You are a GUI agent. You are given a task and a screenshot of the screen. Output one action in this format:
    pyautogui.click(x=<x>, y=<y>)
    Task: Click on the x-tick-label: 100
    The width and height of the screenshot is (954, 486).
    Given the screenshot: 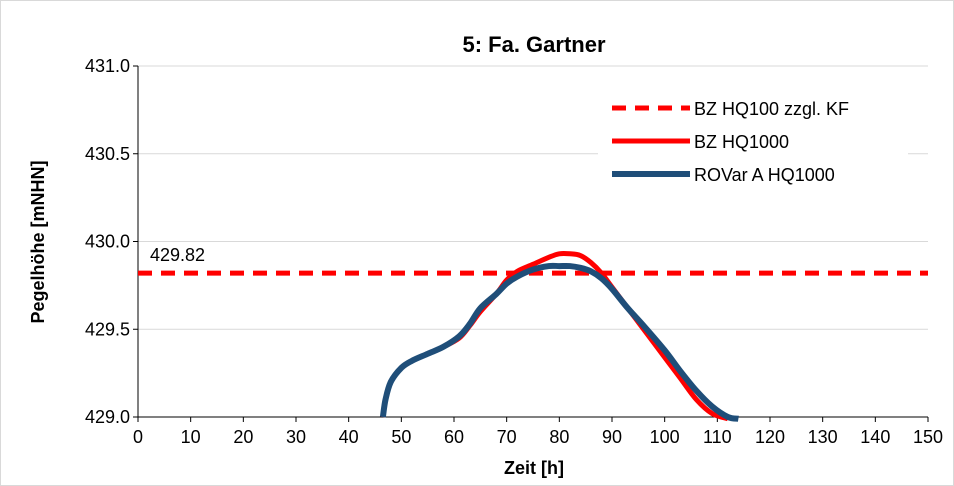 What is the action you would take?
    pyautogui.click(x=665, y=437)
    